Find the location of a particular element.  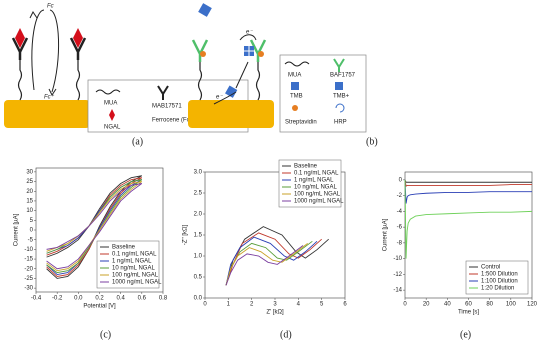

x-tick-label: 0.4 is located at coordinates (120, 299).